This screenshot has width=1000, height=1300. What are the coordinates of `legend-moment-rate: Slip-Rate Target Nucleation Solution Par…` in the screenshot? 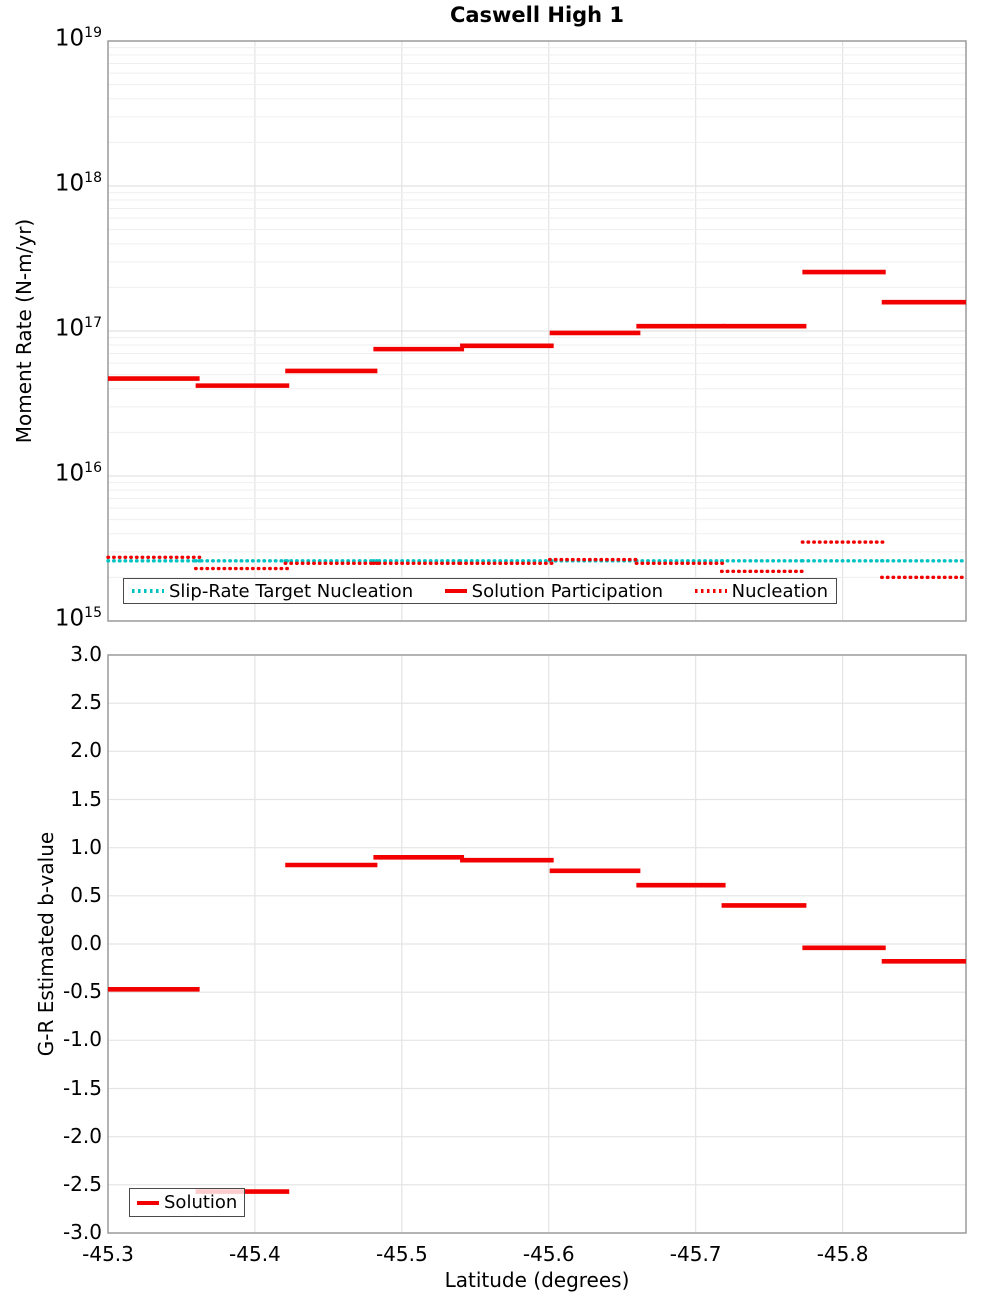 It's located at (480, 591).